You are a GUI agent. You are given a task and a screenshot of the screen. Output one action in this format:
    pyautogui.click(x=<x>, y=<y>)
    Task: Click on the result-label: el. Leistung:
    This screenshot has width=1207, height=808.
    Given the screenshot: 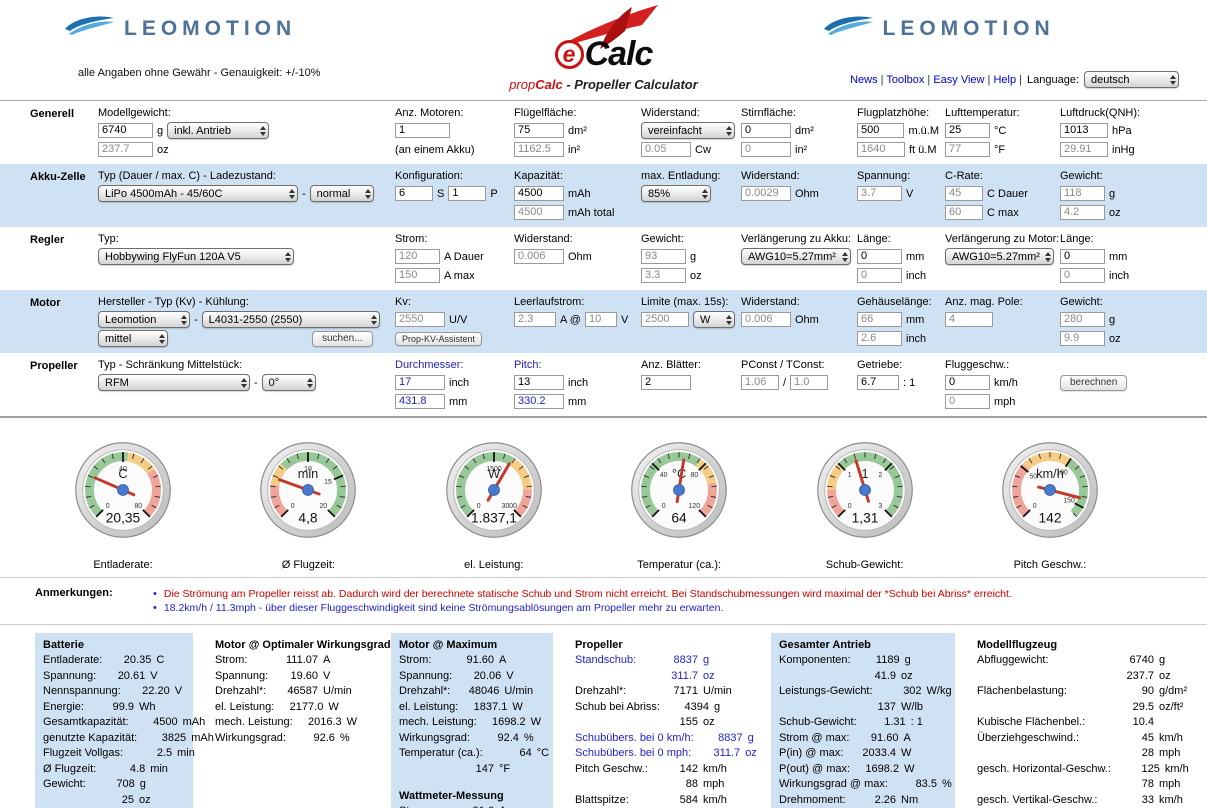 What is the action you would take?
    pyautogui.click(x=429, y=706)
    